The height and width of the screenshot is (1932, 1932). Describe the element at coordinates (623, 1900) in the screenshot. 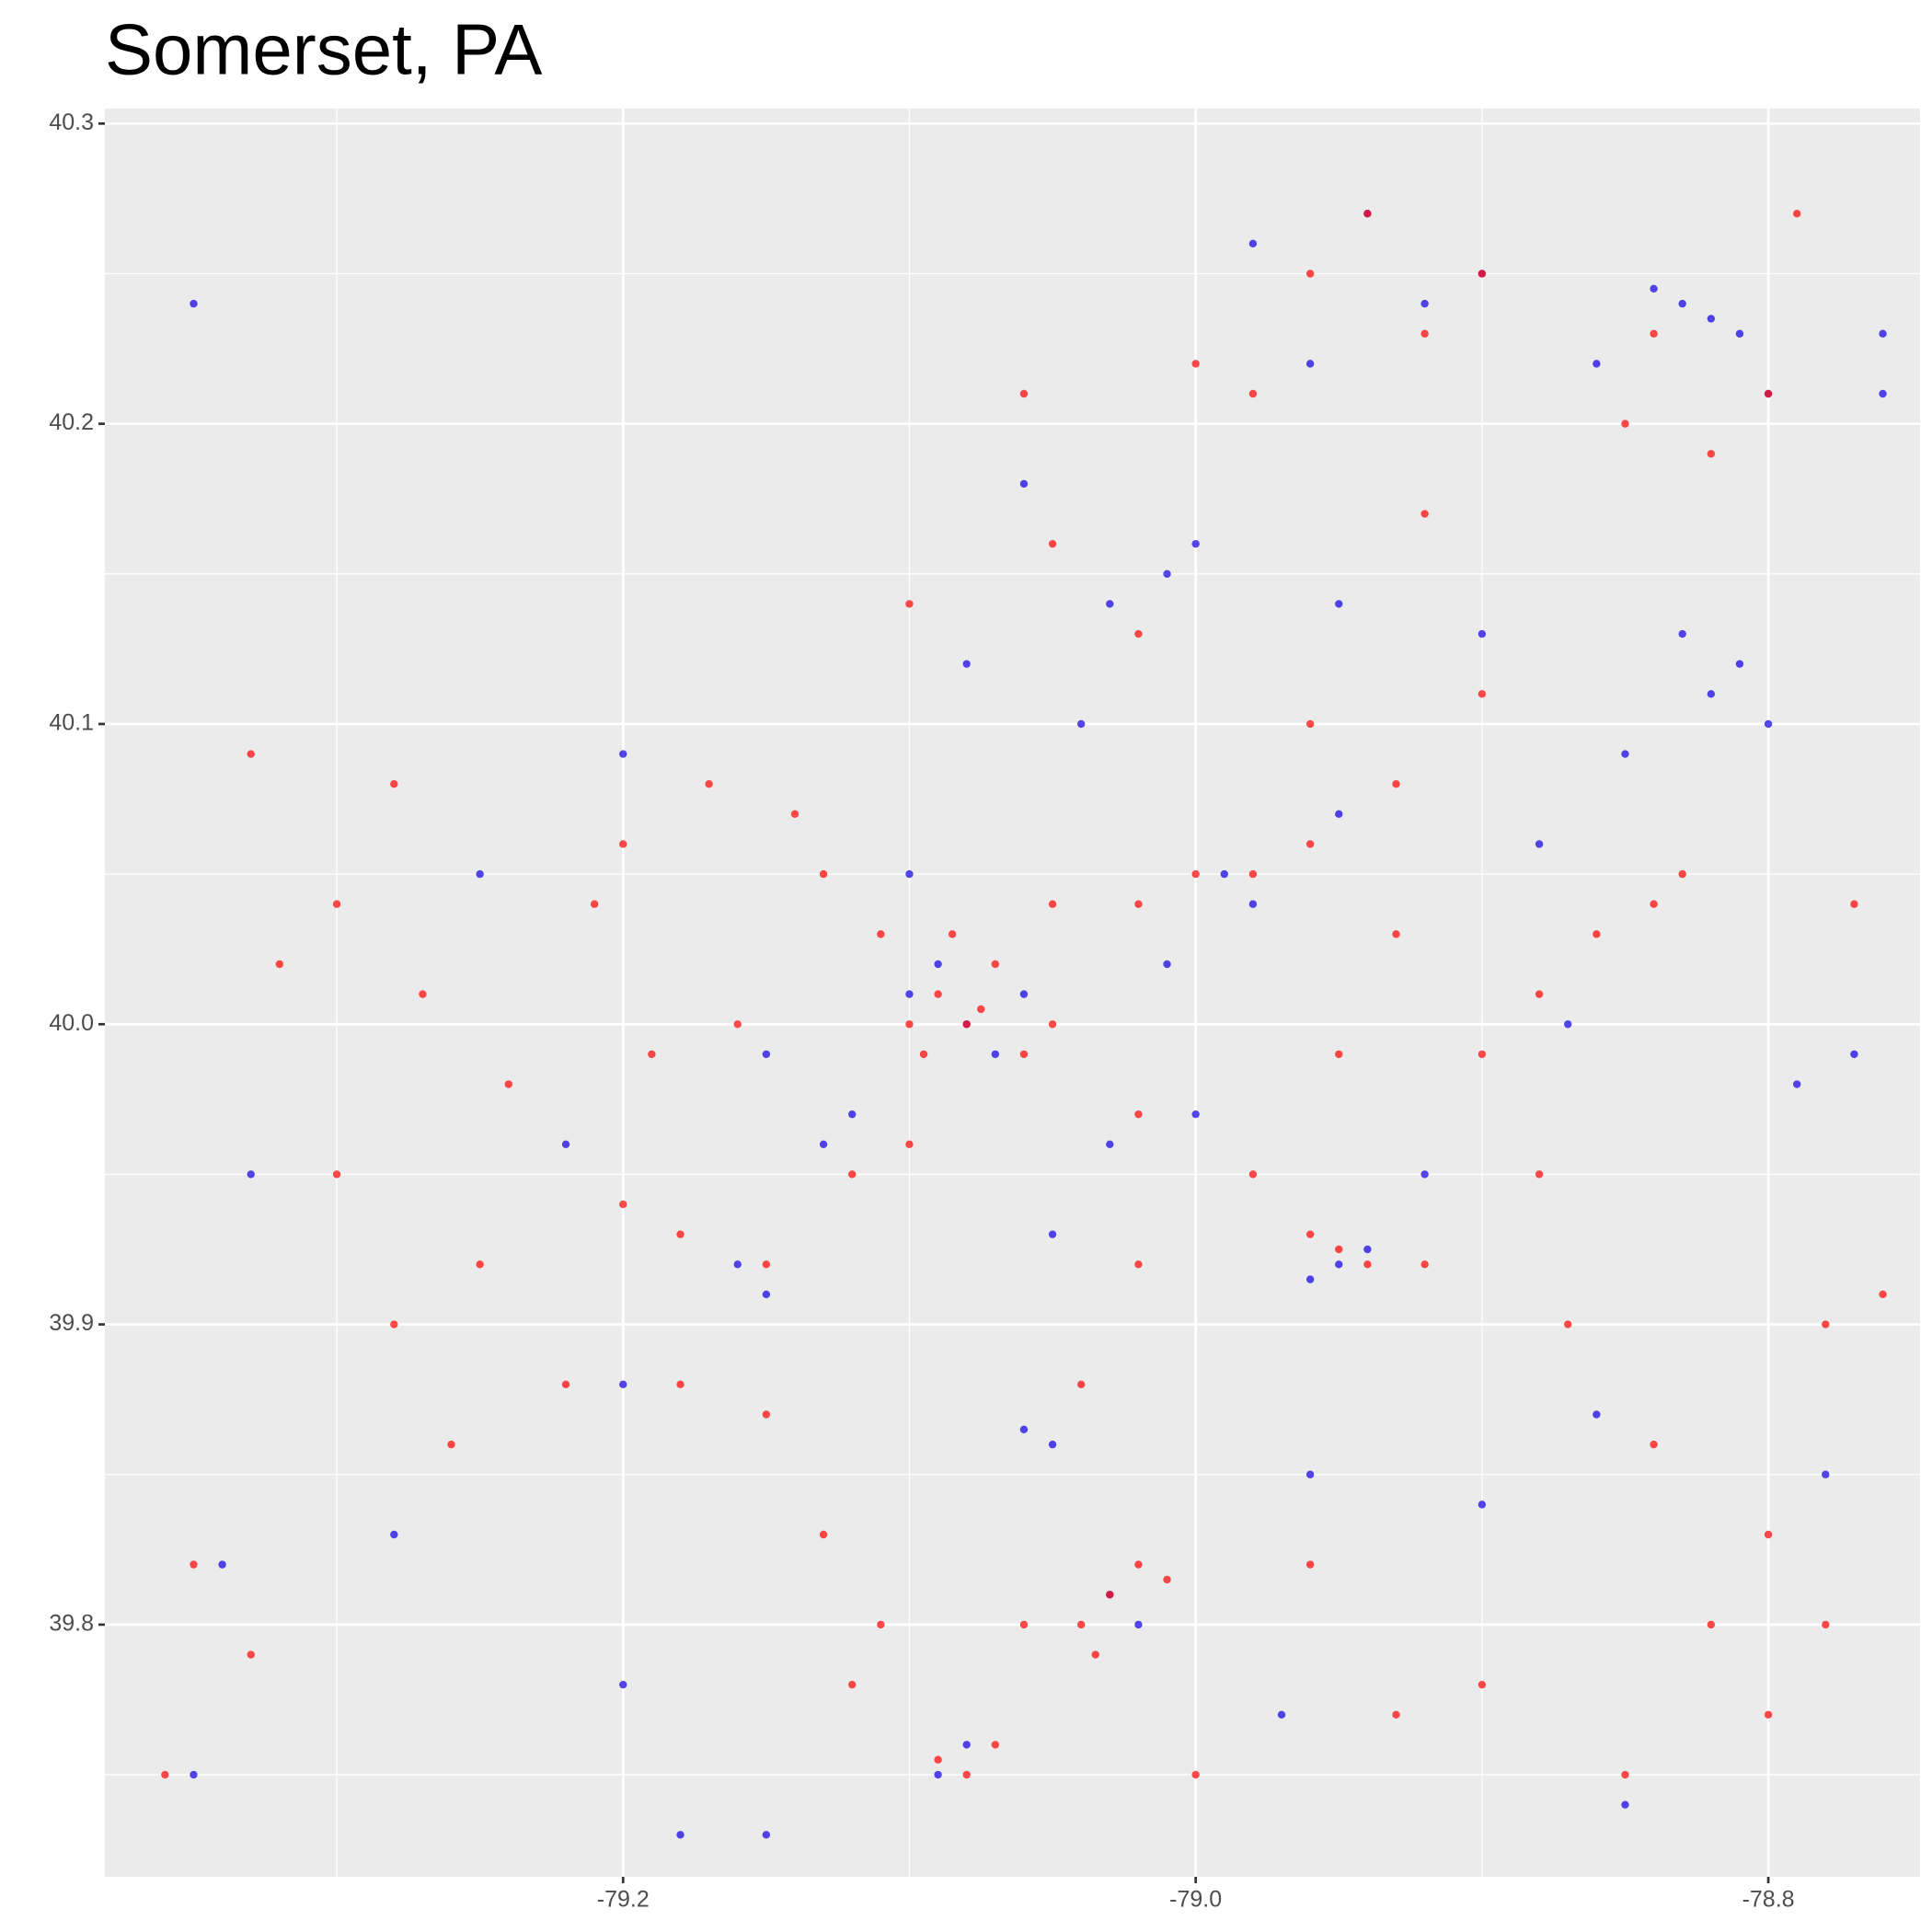

I see `x-tick-label: -79.2` at that location.